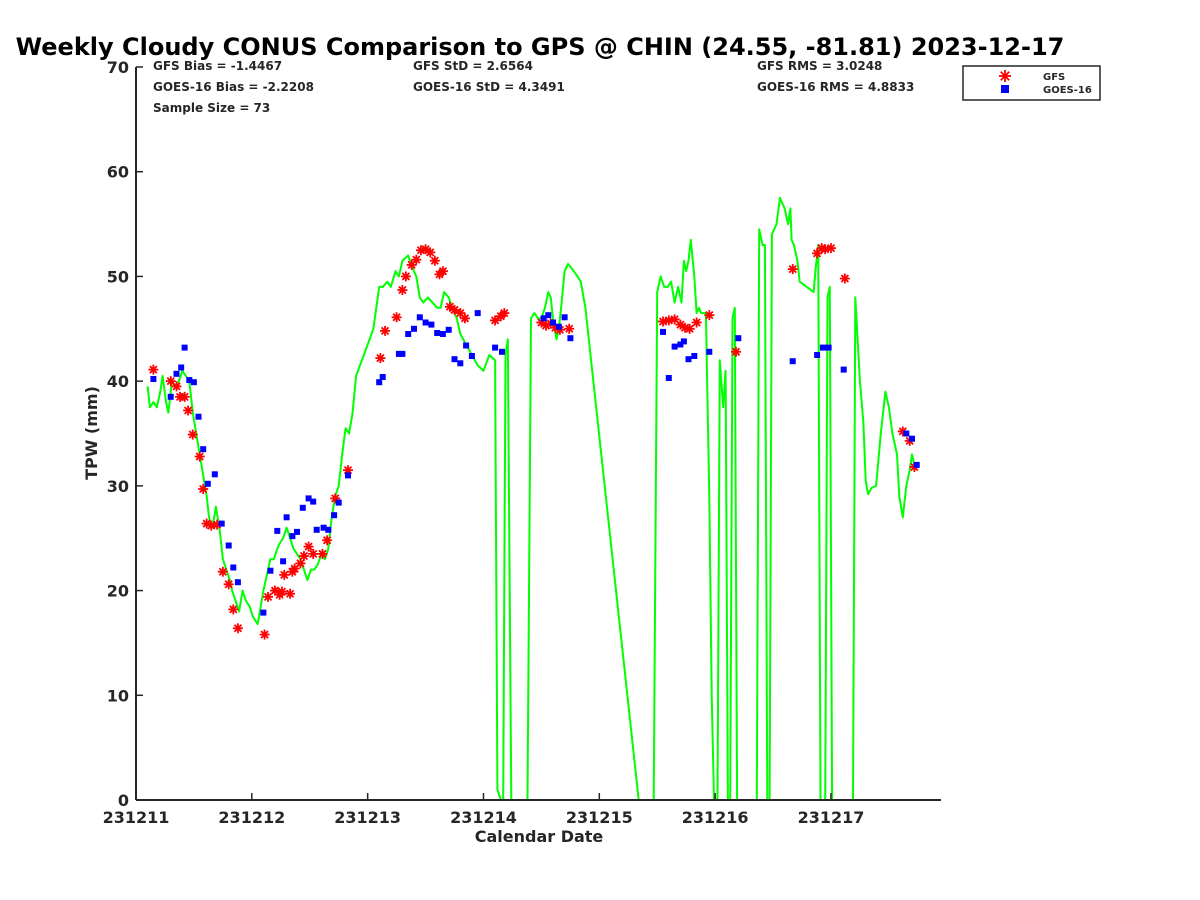 This screenshot has height=900, width=1200. What do you see at coordinates (118, 486) in the screenshot?
I see `y-tick-label: 30` at bounding box center [118, 486].